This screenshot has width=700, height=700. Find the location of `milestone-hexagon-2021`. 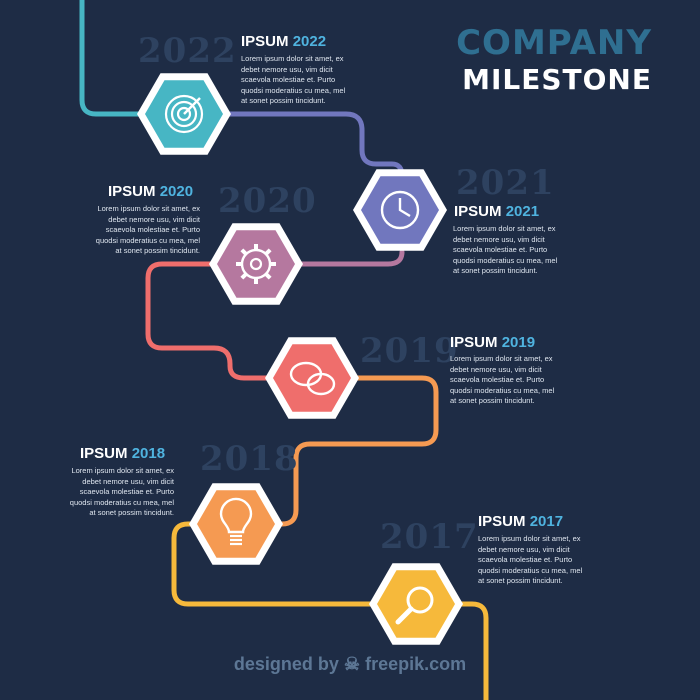

milestone-hexagon-2021 is located at coordinates (400, 210).